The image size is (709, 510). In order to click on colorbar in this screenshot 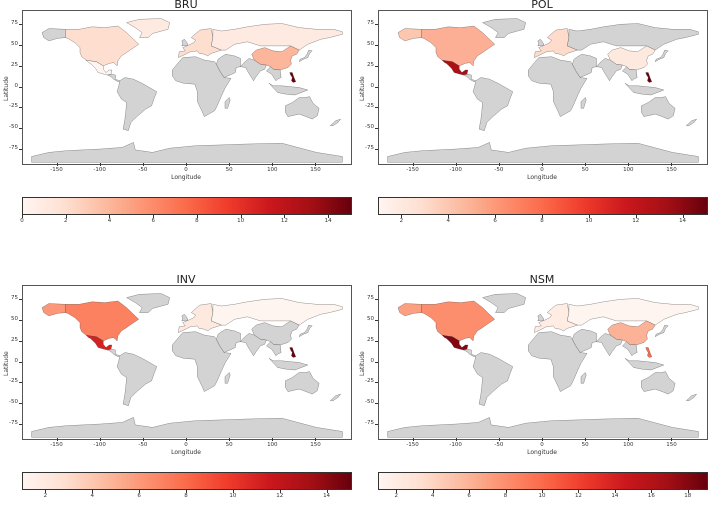, I will do `click(543, 481)`.